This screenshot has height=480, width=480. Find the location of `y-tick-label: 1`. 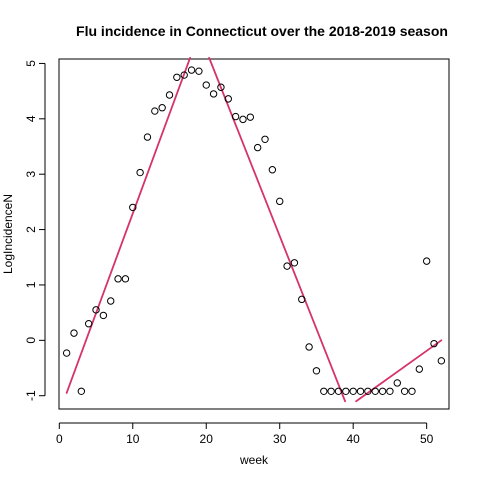

y-tick-label: 1 is located at coordinates (31, 284).